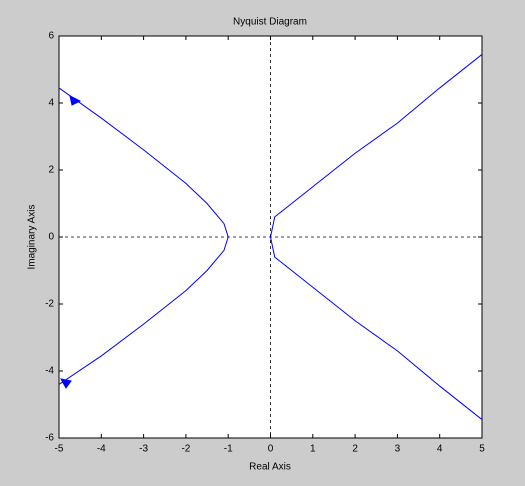 This screenshot has width=525, height=486. What do you see at coordinates (49, 371) in the screenshot?
I see `y-tick-label: -4` at bounding box center [49, 371].